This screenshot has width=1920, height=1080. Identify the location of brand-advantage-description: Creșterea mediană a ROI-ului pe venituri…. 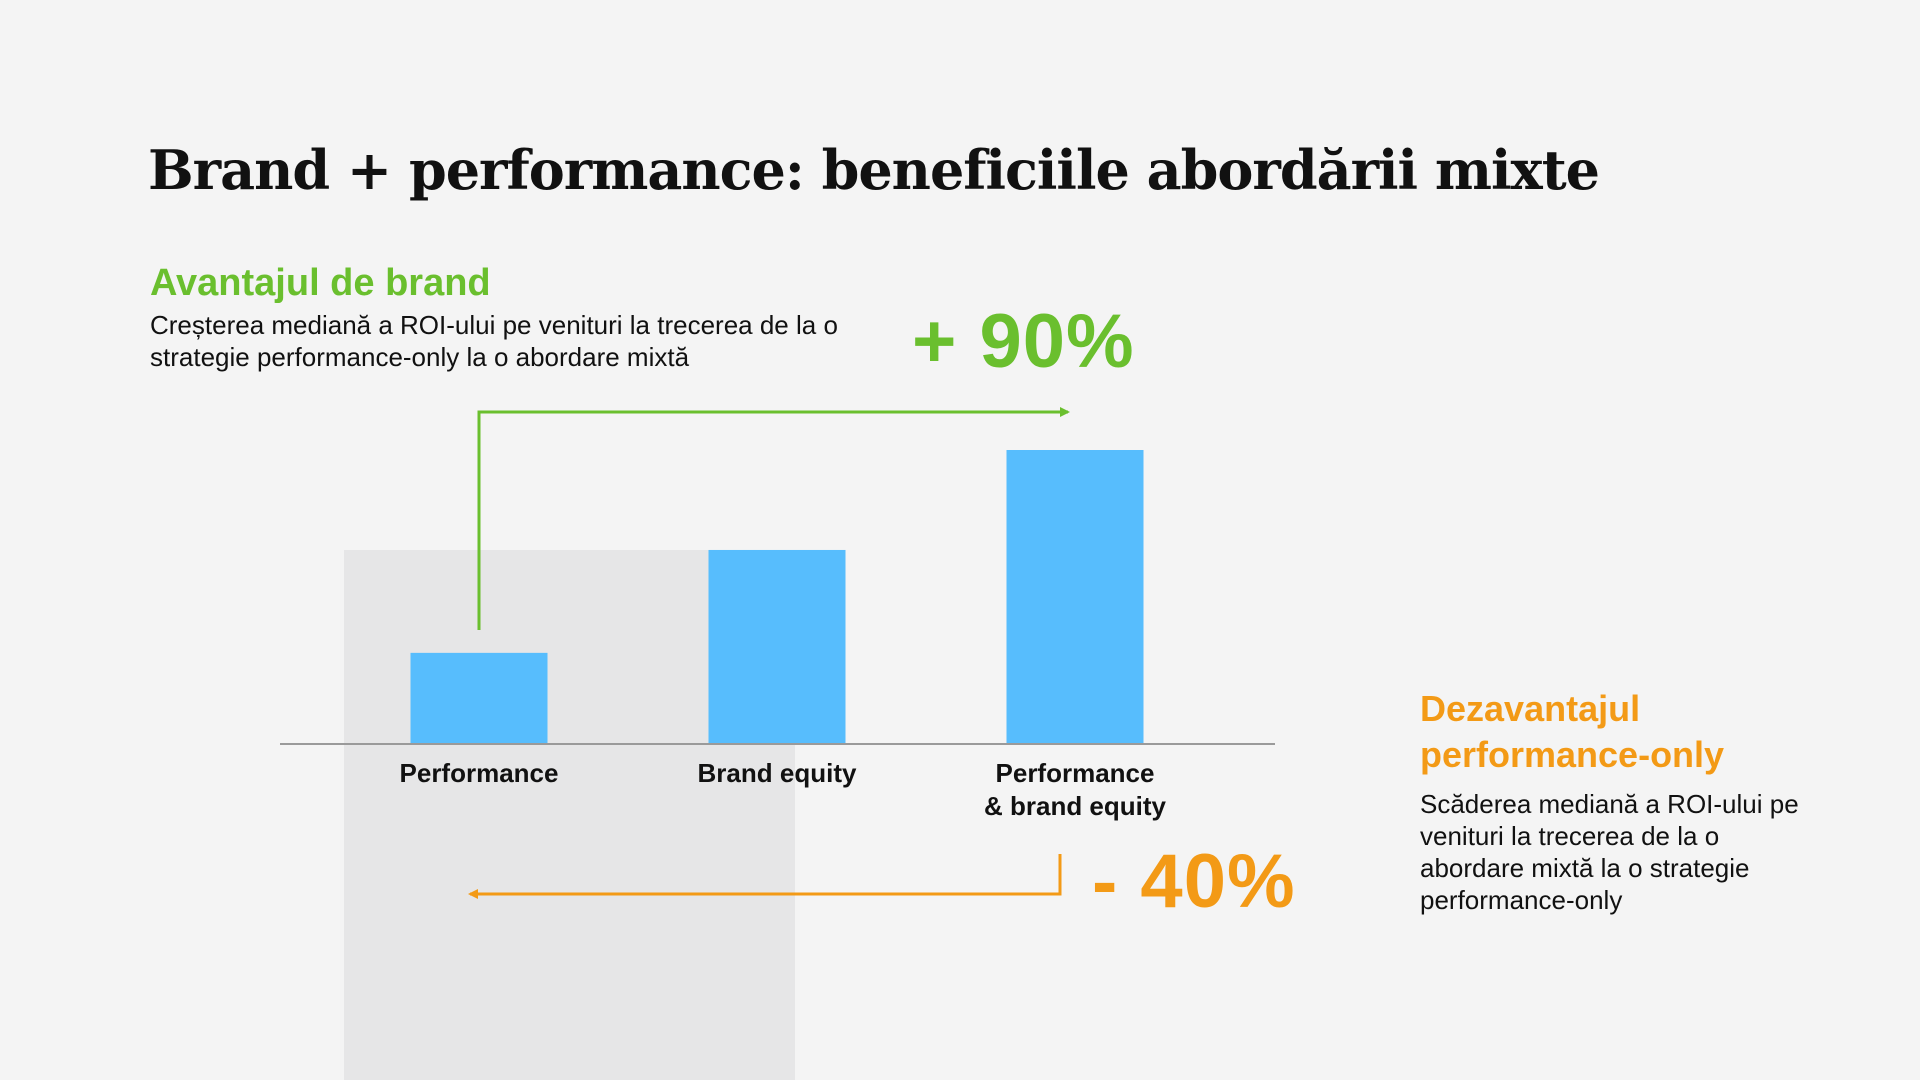
(494, 341).